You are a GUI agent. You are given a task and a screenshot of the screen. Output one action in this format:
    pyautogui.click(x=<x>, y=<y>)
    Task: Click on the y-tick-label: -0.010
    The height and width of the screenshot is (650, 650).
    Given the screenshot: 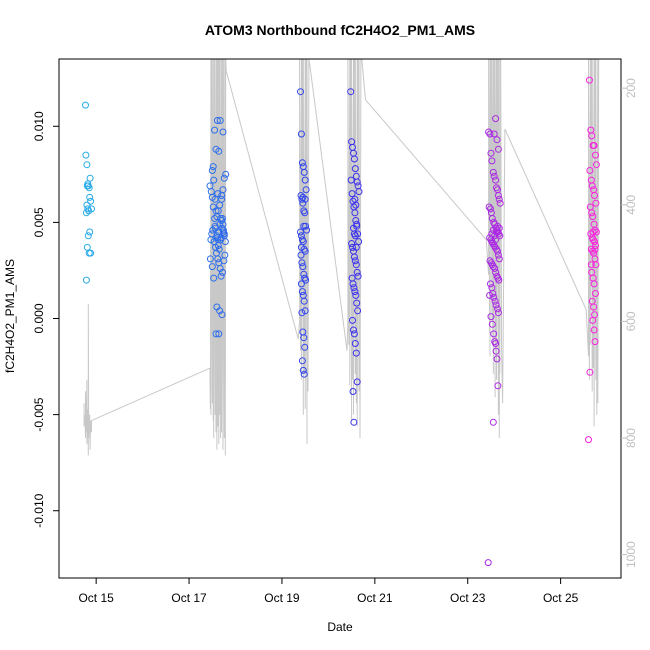 What is the action you would take?
    pyautogui.click(x=39, y=510)
    